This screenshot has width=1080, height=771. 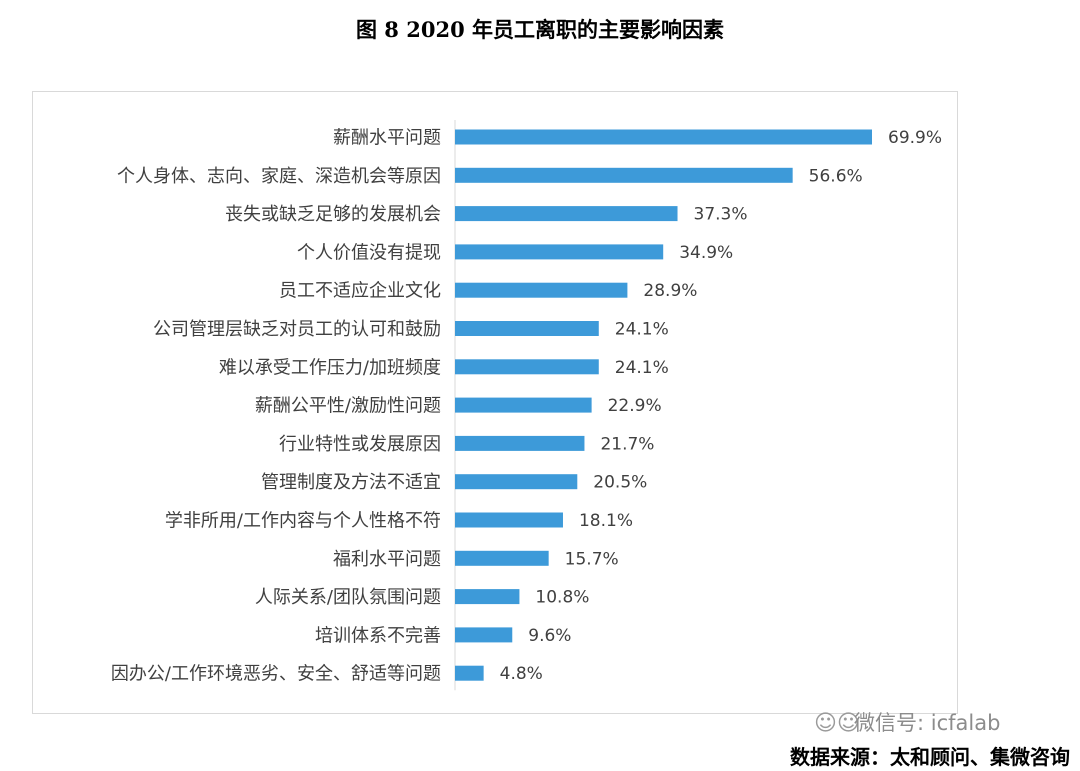 What do you see at coordinates (627, 444) in the screenshot?
I see `data-label: 21.7%` at bounding box center [627, 444].